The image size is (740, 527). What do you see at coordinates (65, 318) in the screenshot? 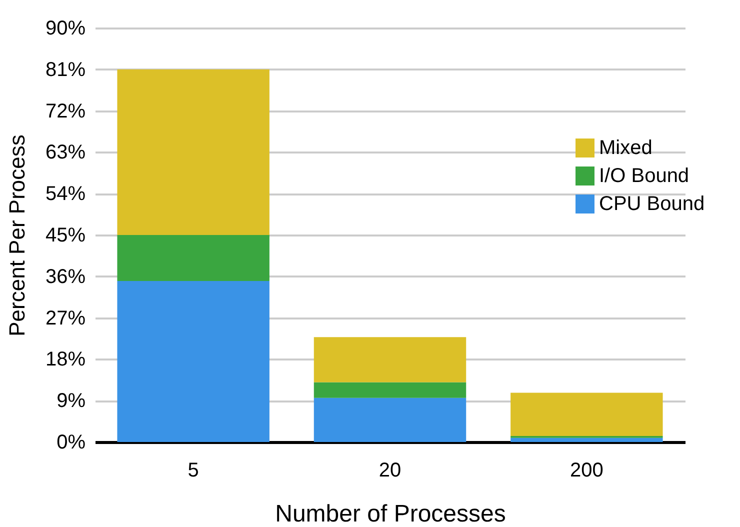
I see `y-tick-label: 27%` at bounding box center [65, 318].